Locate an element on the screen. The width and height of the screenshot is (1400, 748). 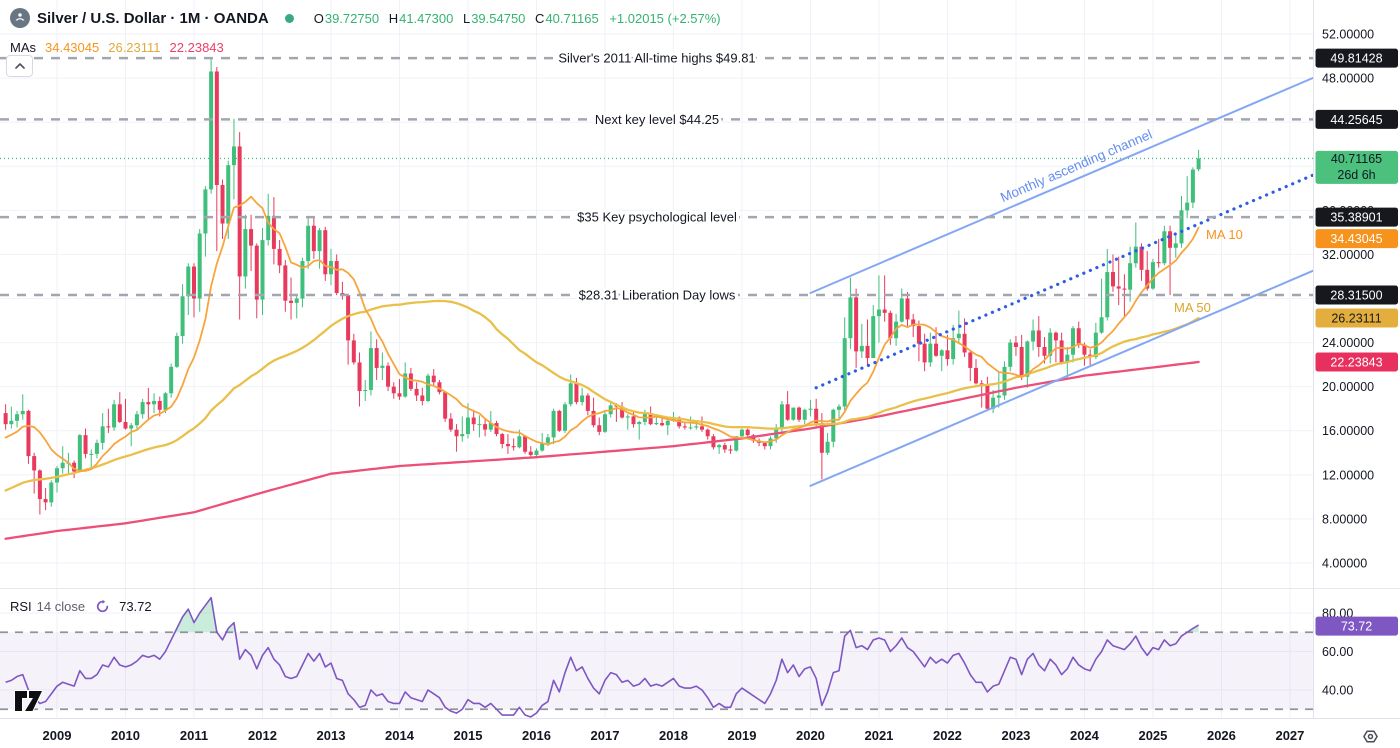
price-badge-text: 28.31500 is located at coordinates (1356, 296).